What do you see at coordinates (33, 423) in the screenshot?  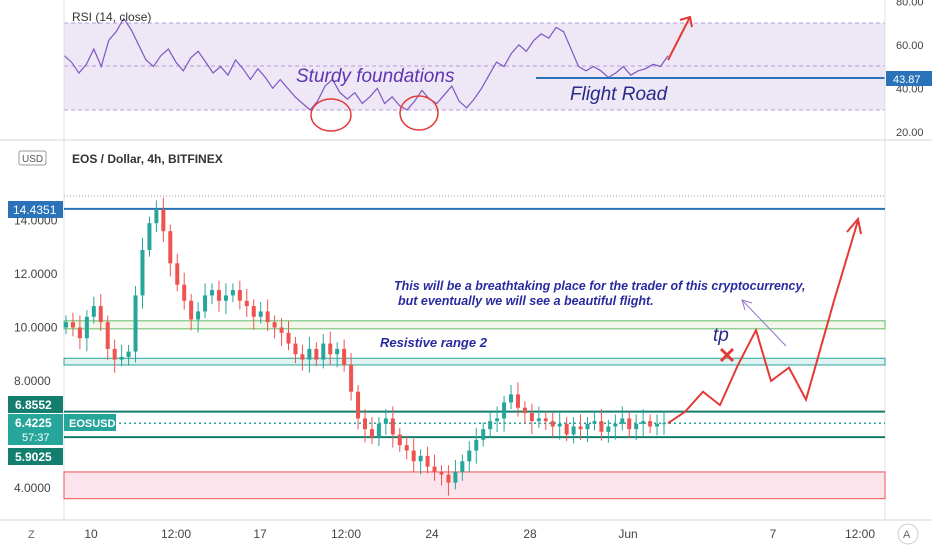 I see `current-price-label: 6.4225` at bounding box center [33, 423].